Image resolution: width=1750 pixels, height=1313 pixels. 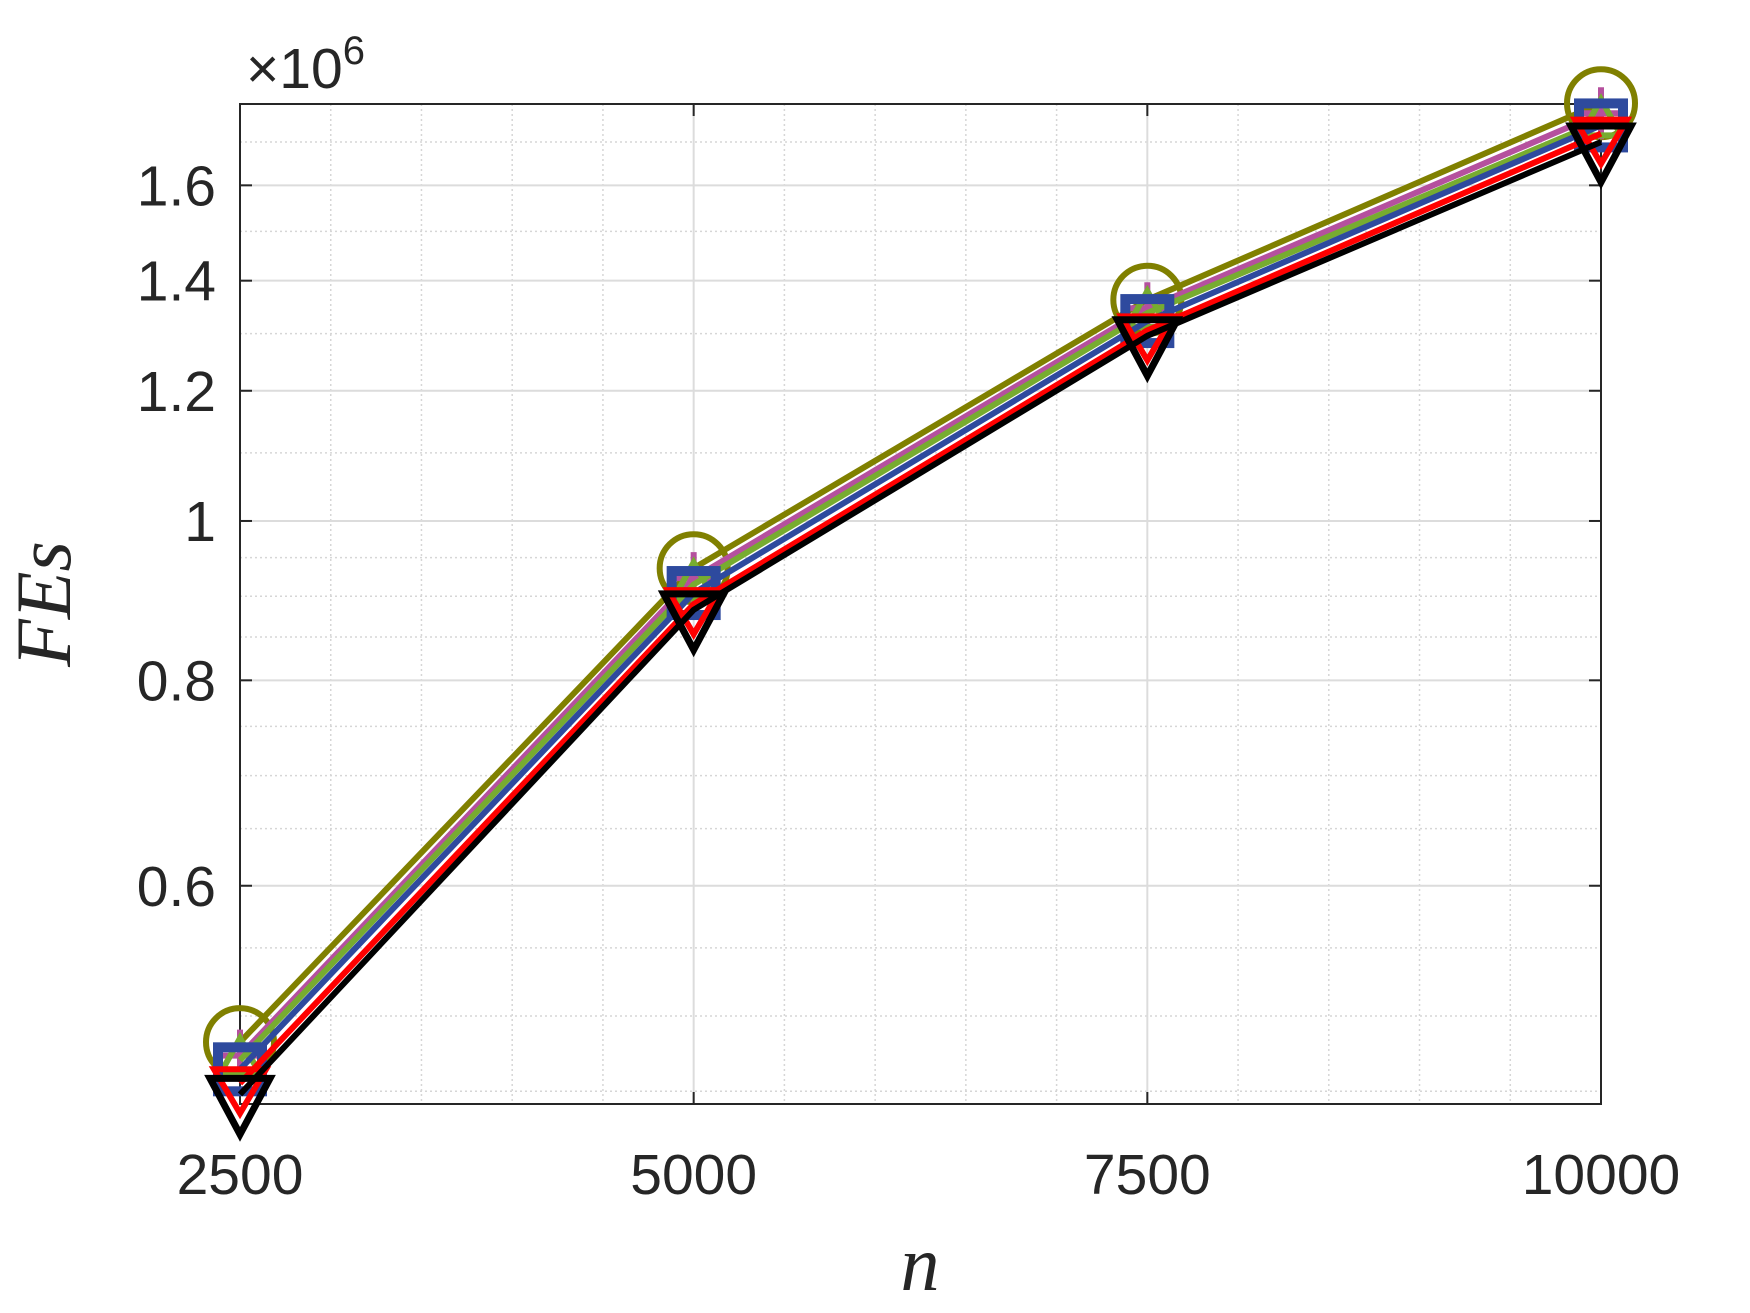 What do you see at coordinates (176, 887) in the screenshot?
I see `y-tick-label: 0.6` at bounding box center [176, 887].